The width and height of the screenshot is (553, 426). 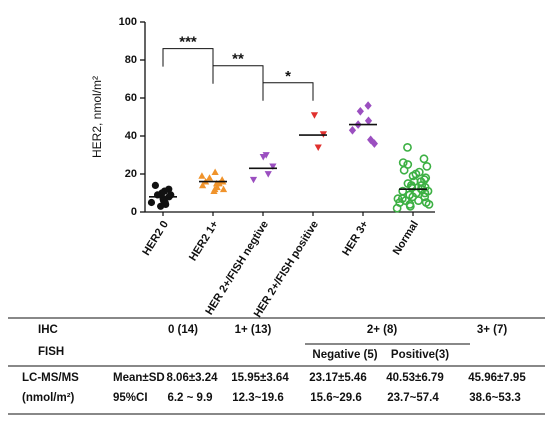 I want to click on significance-label: *, so click(x=288, y=76).